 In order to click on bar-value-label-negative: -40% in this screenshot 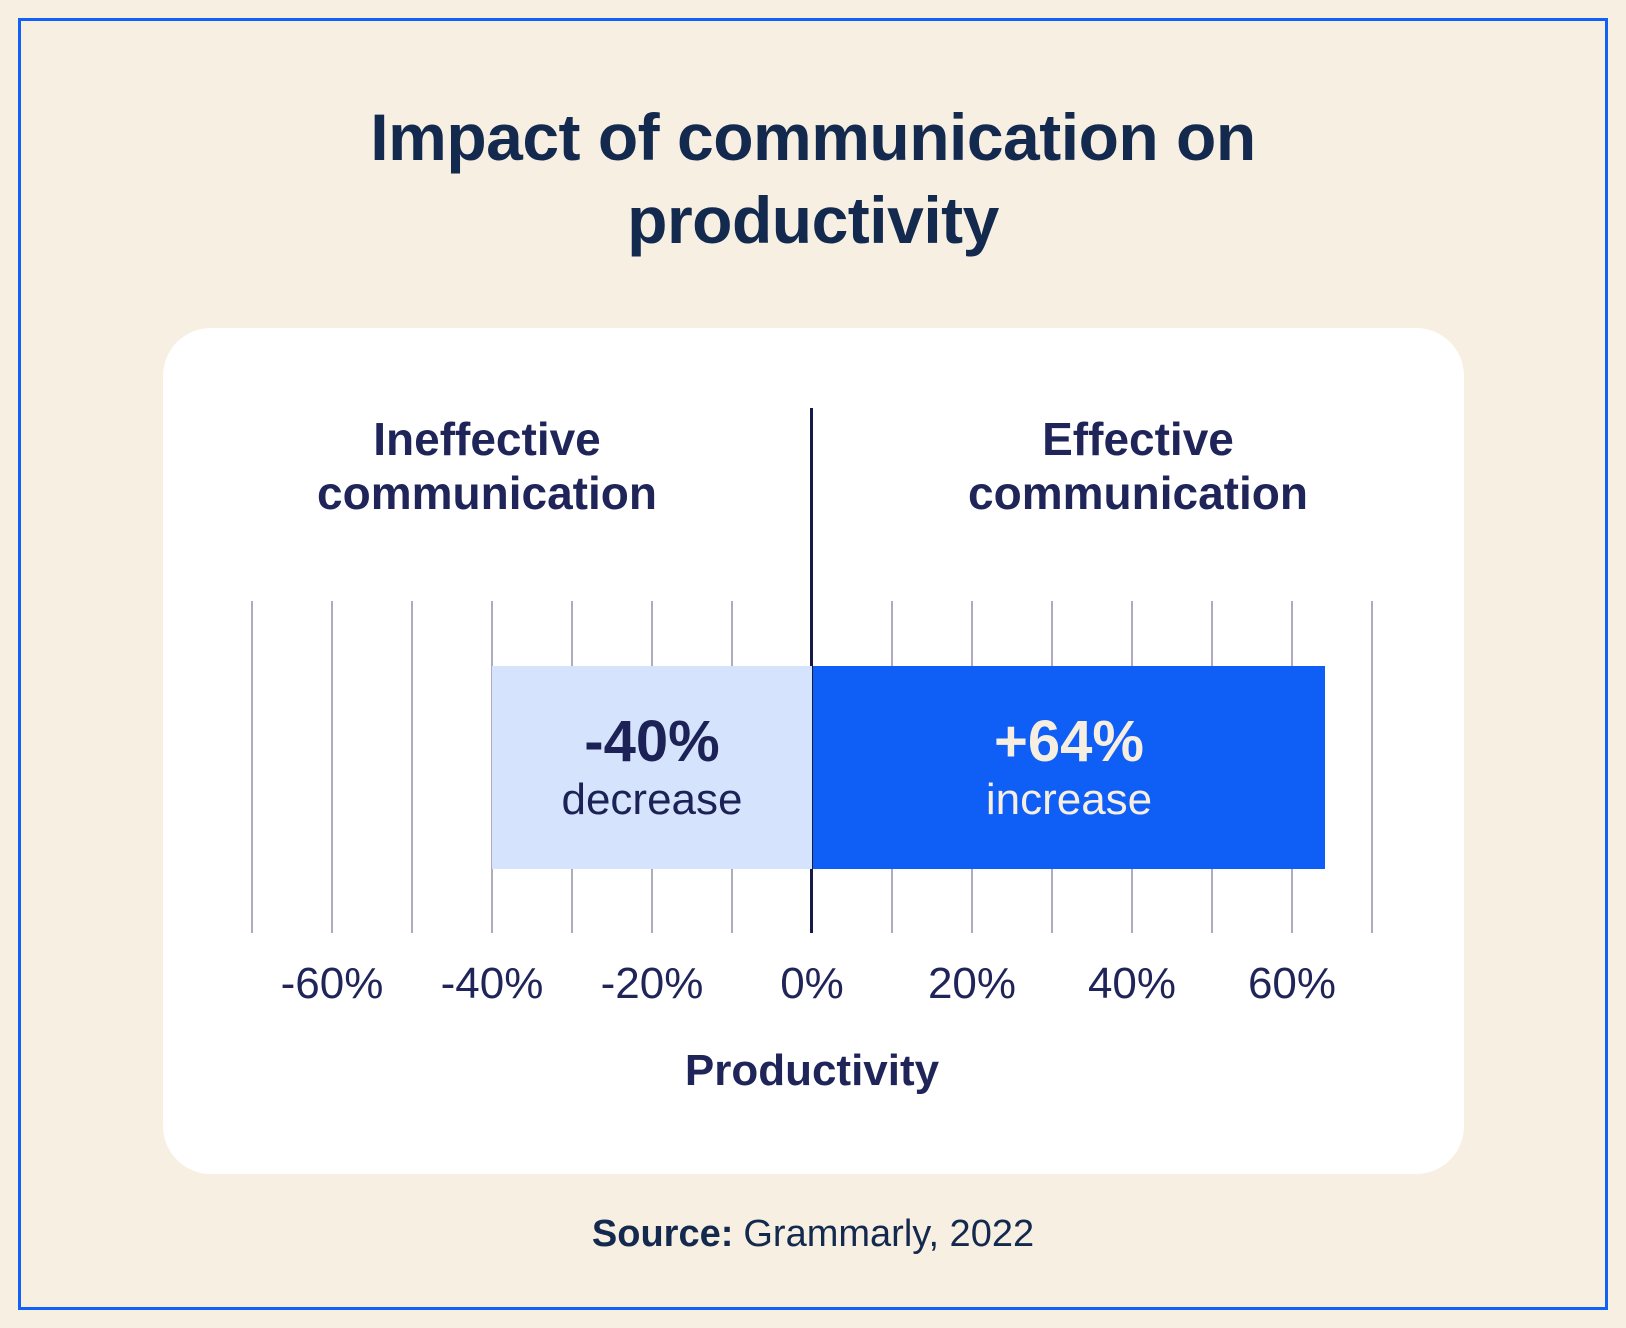, I will do `click(652, 741)`.